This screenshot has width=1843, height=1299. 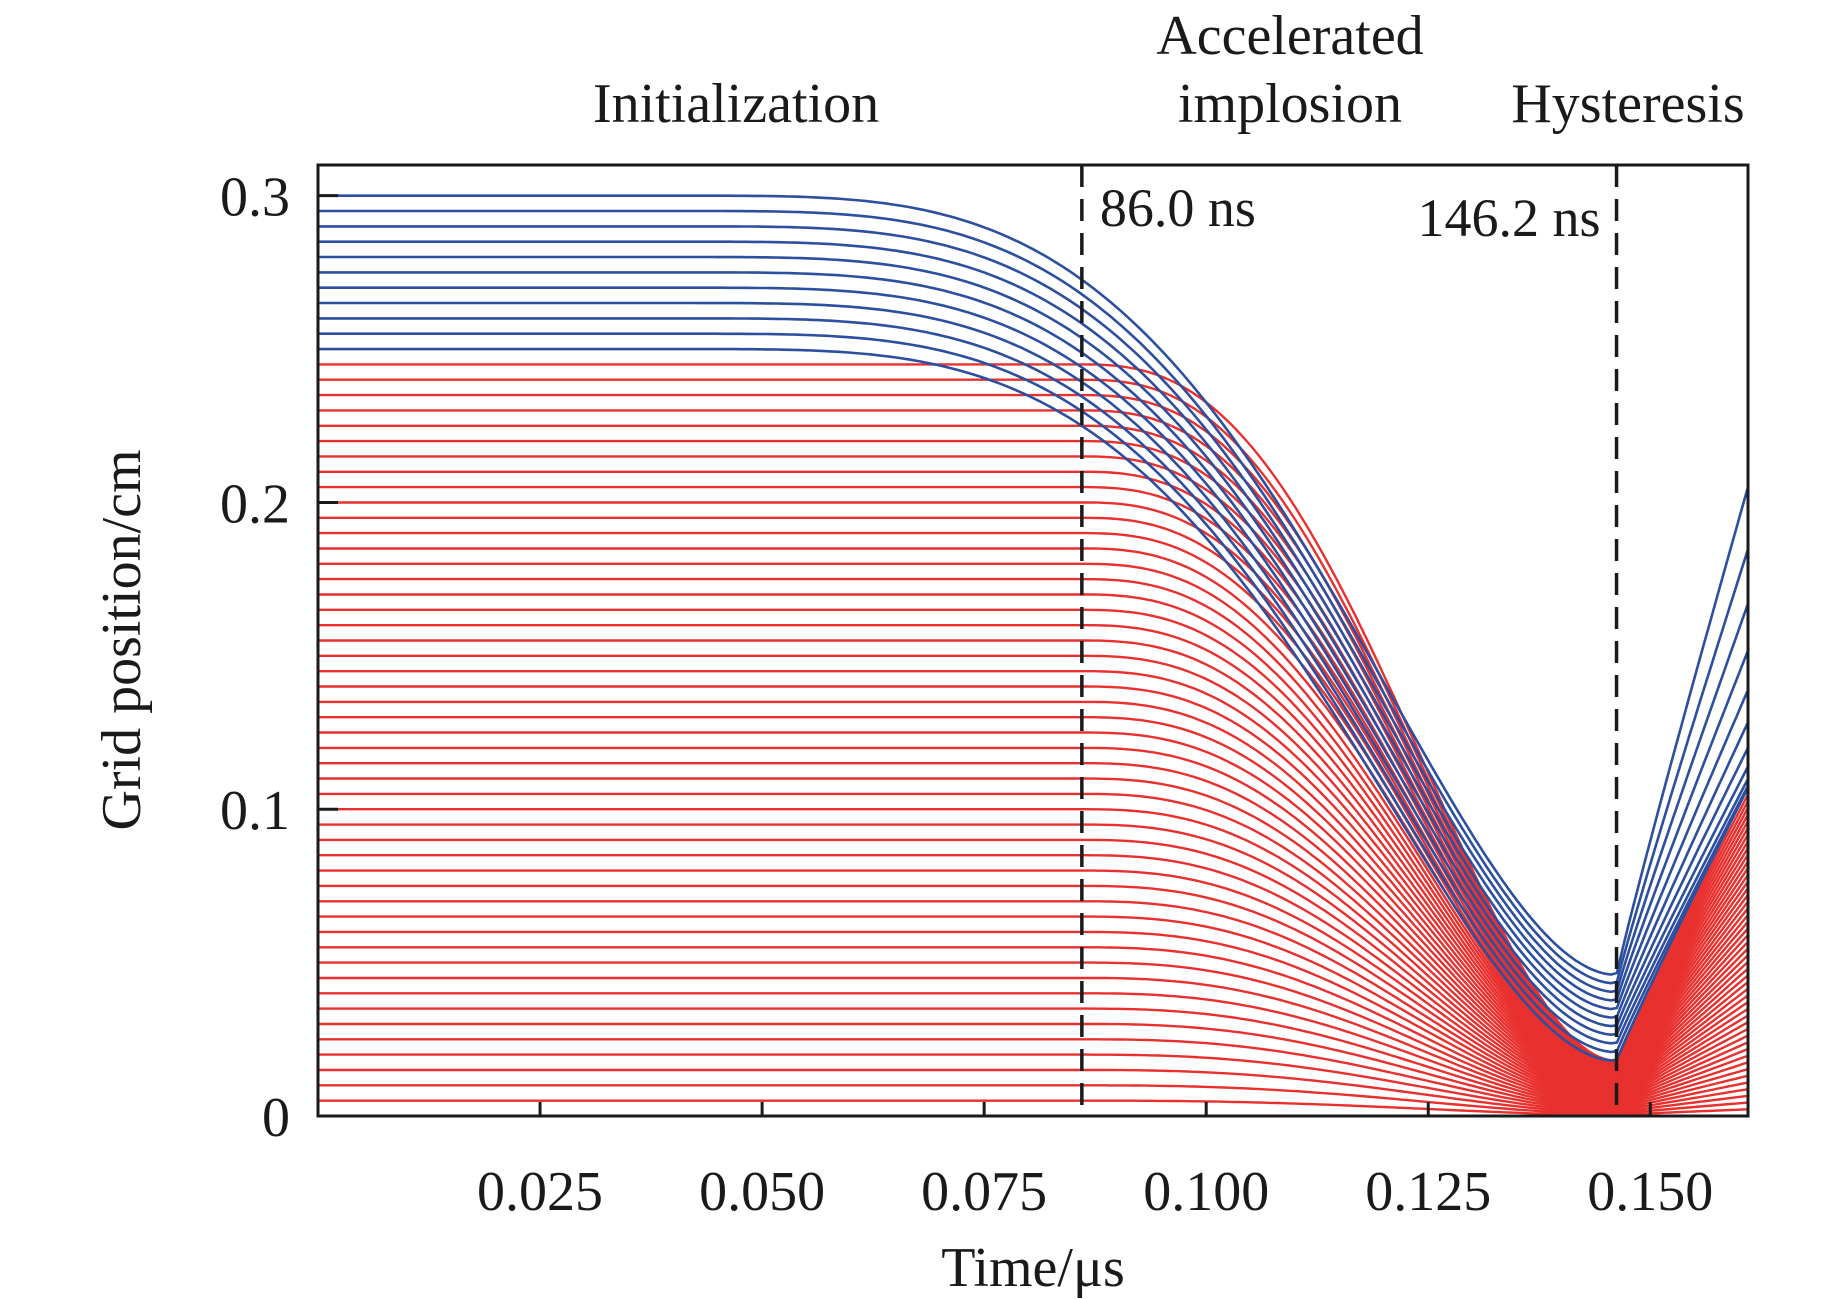 I want to click on y-axis: 0 0.1 0.2 0.3, so click(x=279, y=658).